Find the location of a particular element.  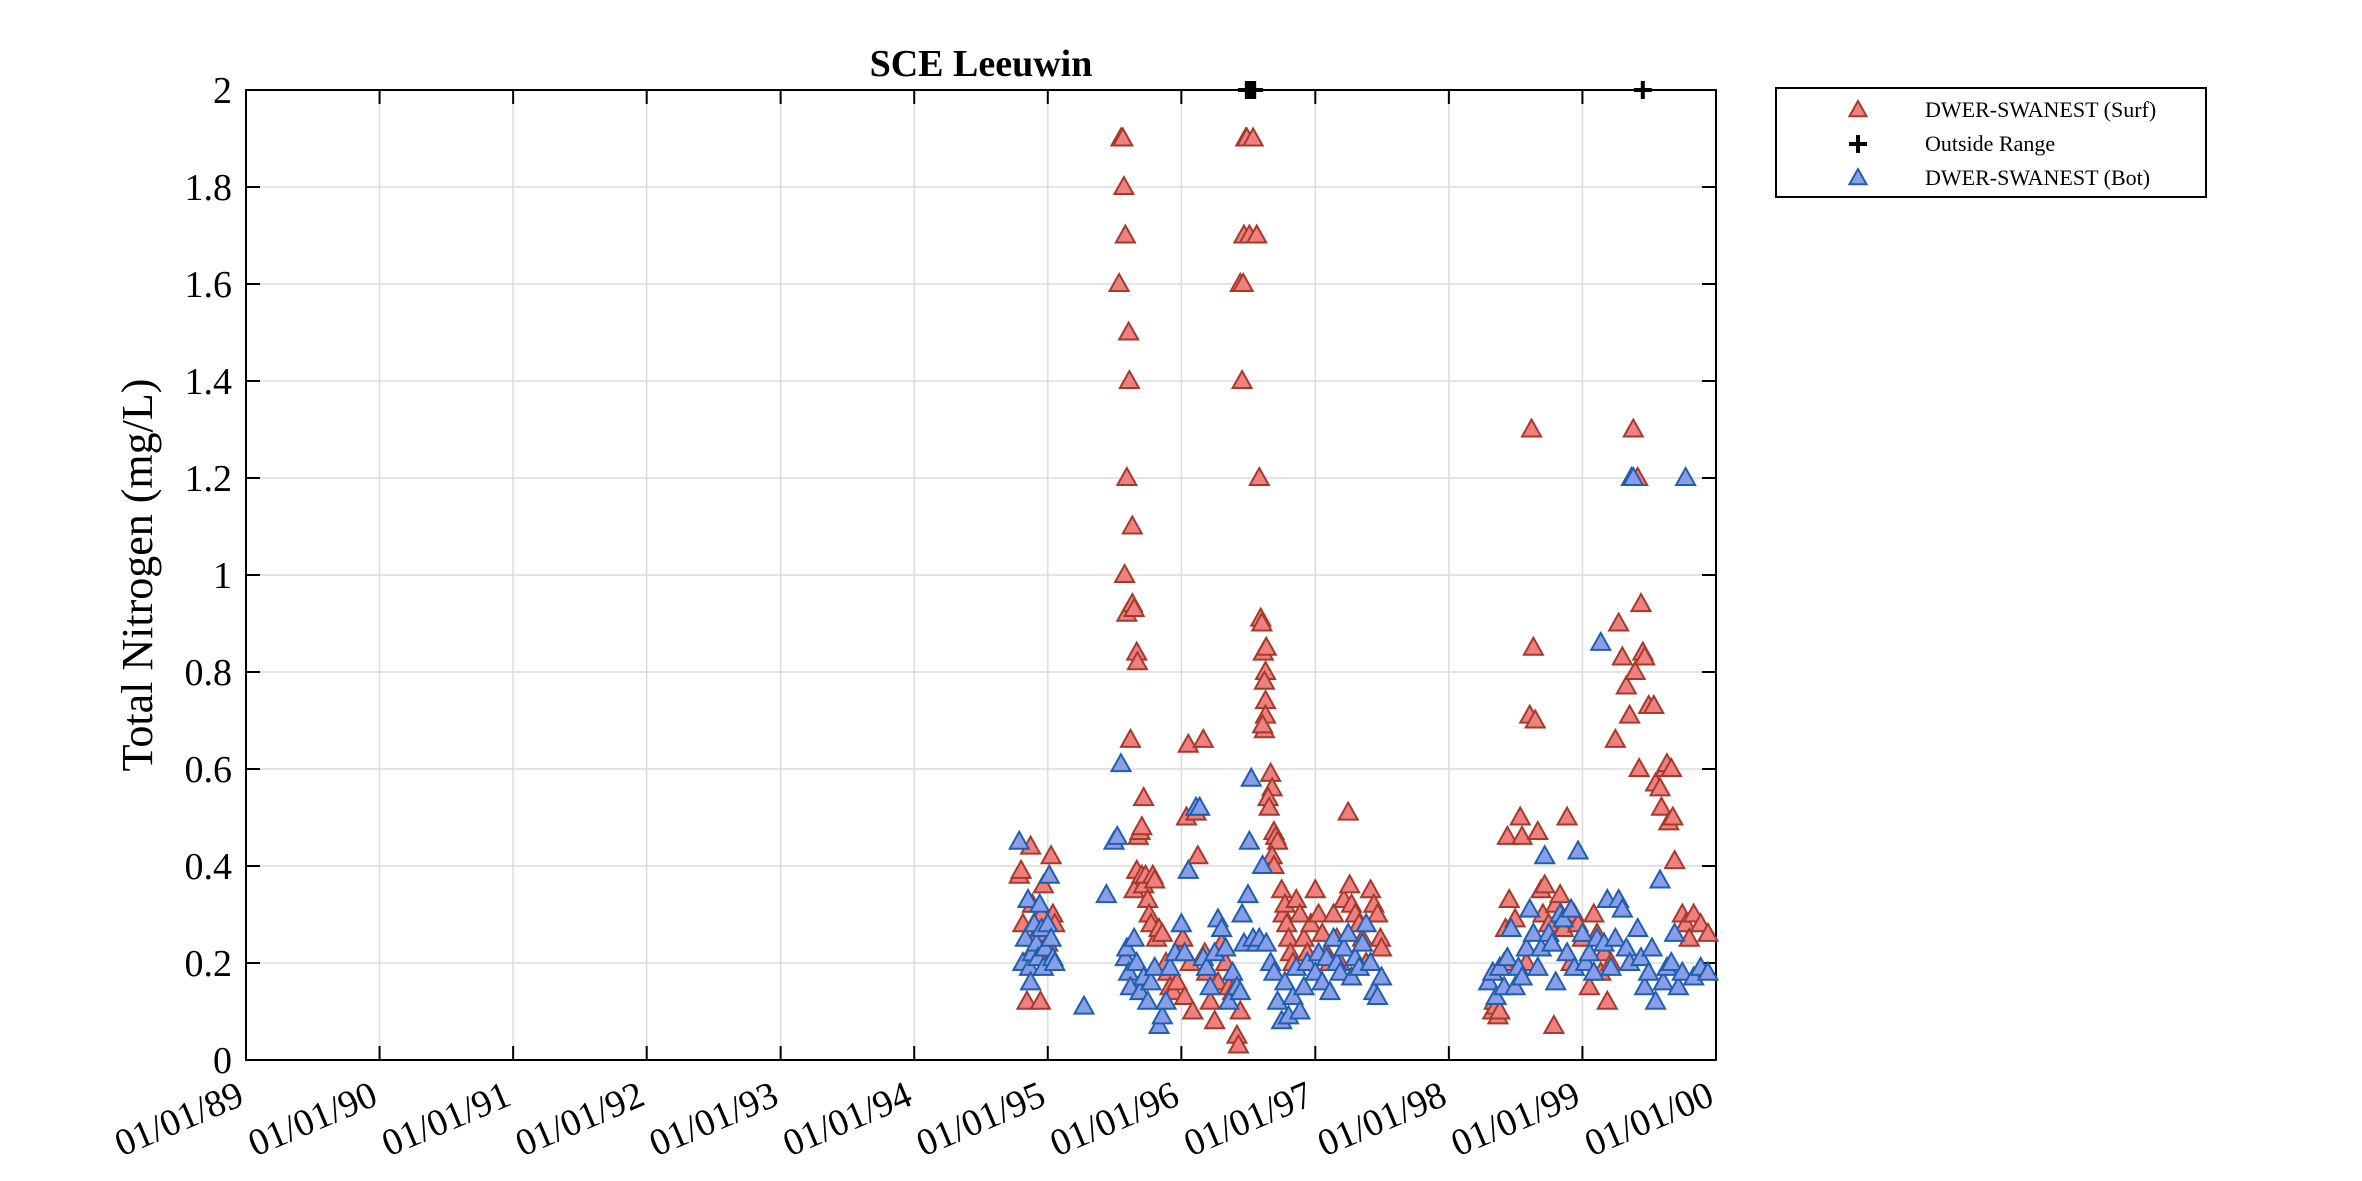

x-tick-label: 01/01/95 is located at coordinates (981, 1119).